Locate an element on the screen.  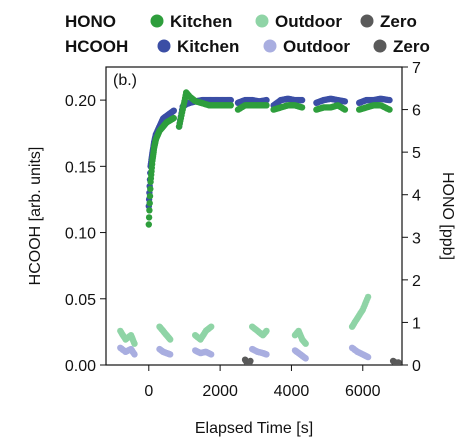
legend-marker-hcooh-outdoor is located at coordinates (270, 46).